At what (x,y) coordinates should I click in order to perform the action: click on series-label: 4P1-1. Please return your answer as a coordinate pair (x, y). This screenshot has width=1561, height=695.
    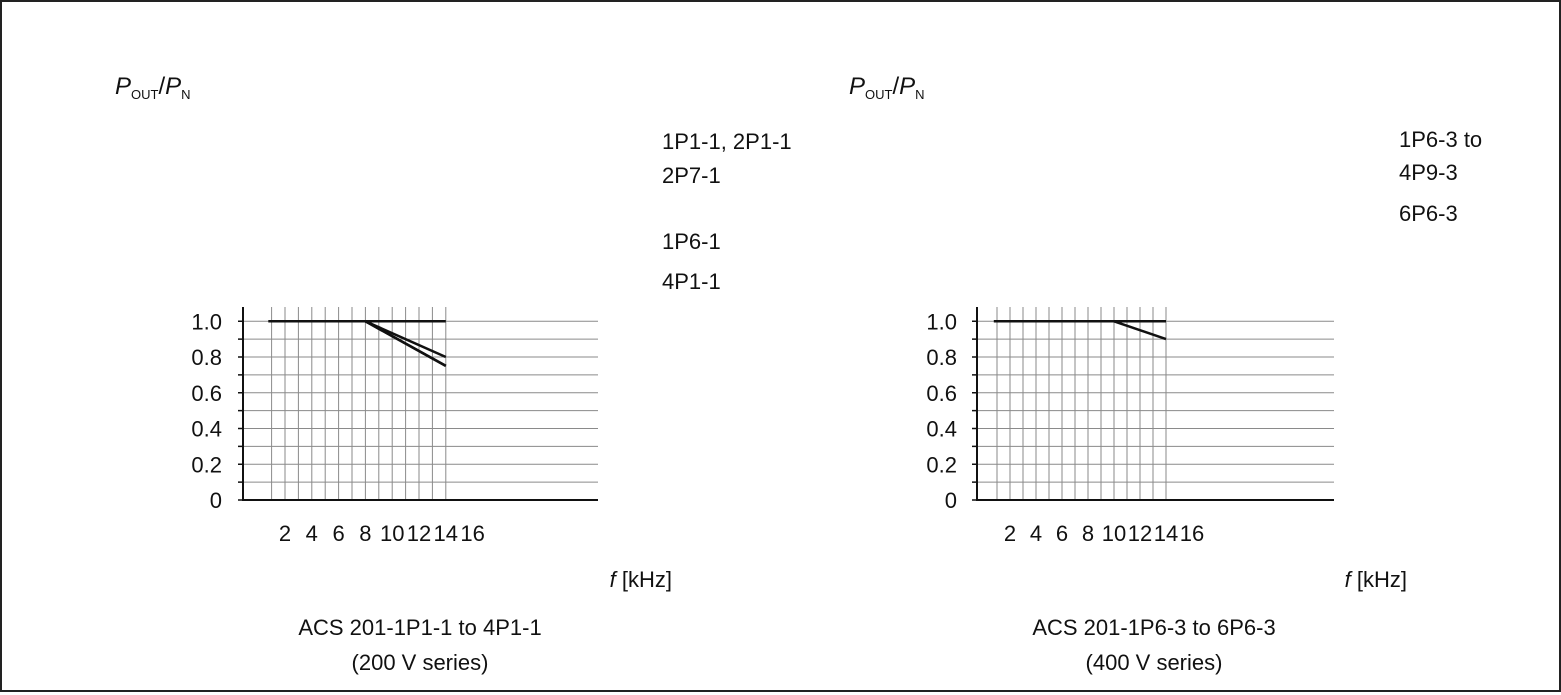
    Looking at the image, I should click on (691, 281).